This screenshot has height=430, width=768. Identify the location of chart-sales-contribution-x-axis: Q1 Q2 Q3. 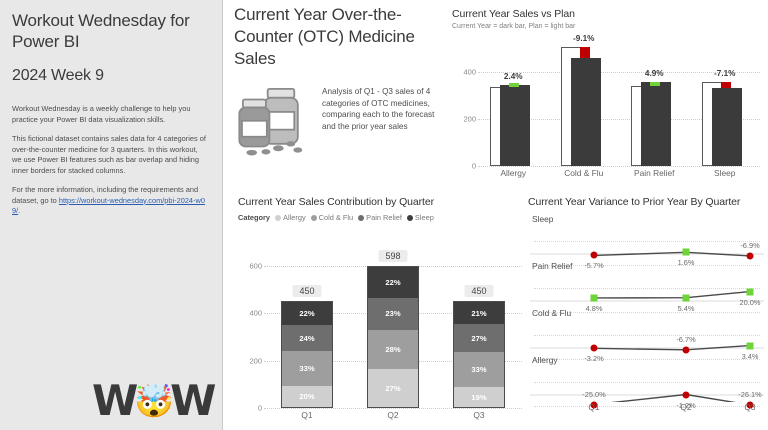
(393, 418).